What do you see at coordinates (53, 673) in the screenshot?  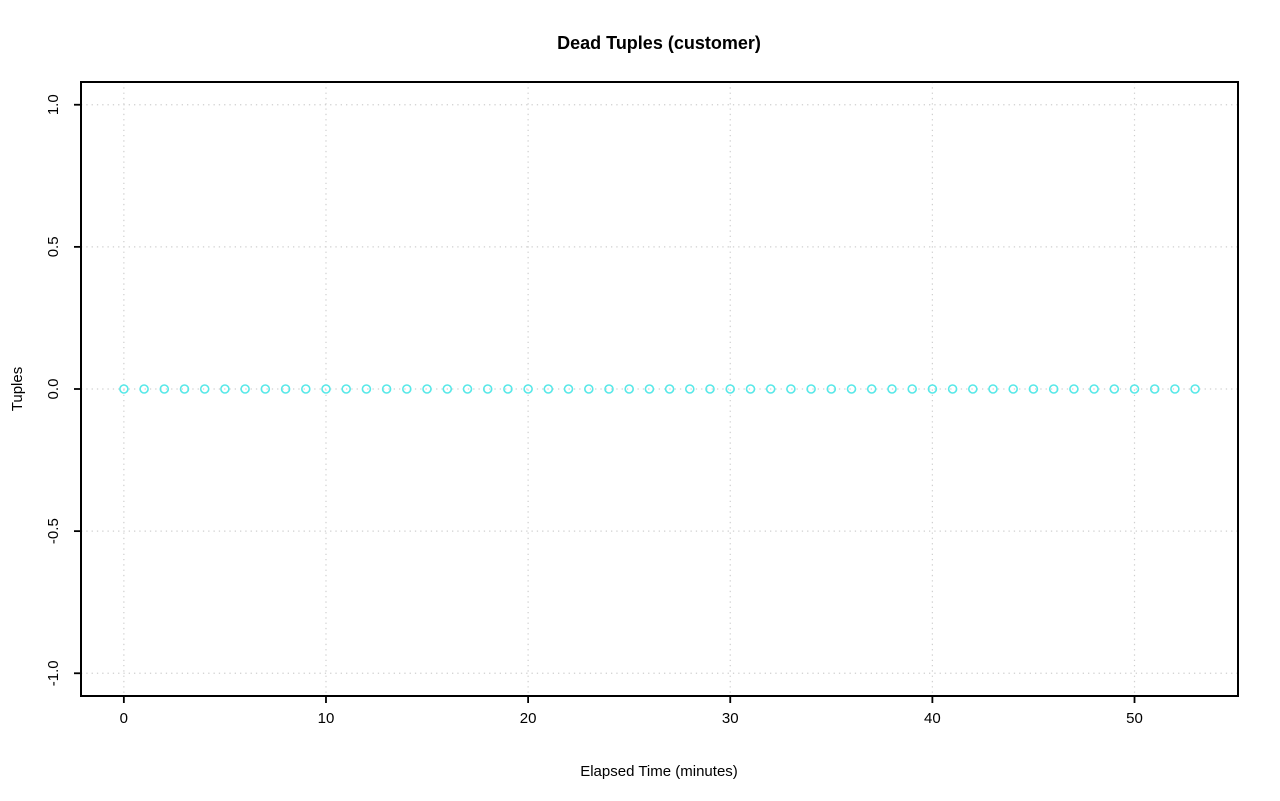 I see `y-tick-label: -1.0` at bounding box center [53, 673].